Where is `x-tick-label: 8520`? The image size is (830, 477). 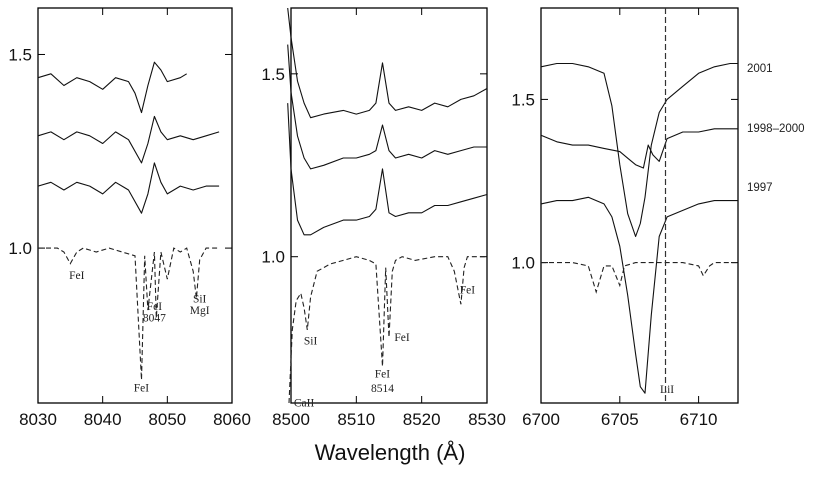 x-tick-label: 8520 is located at coordinates (422, 419).